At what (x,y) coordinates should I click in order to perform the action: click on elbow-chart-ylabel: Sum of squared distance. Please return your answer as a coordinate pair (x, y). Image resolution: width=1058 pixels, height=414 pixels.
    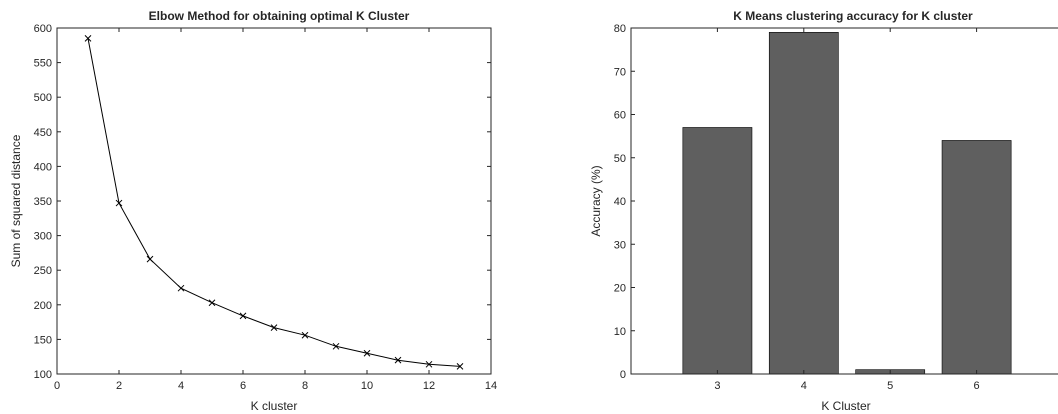
    Looking at the image, I should click on (16, 200).